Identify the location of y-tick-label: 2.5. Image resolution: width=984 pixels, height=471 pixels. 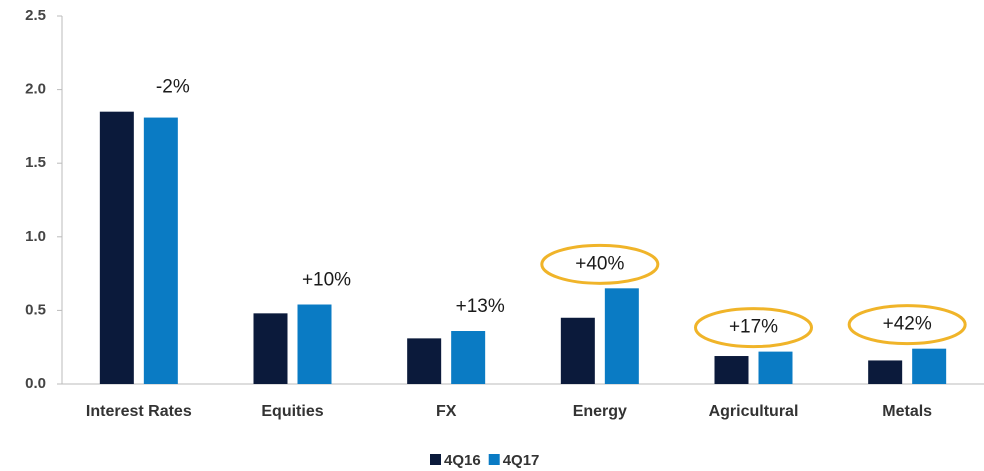
(35, 15).